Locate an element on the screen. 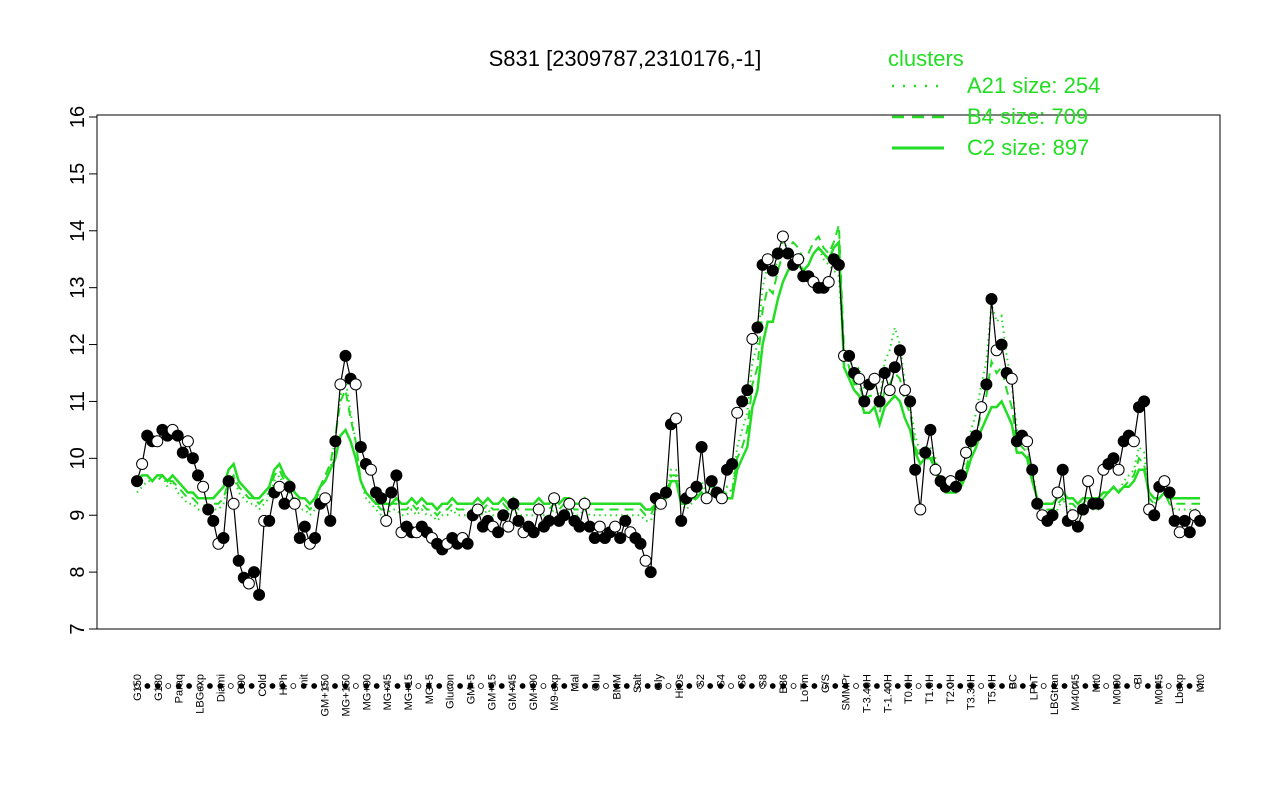 This screenshot has height=800, width=1280. x-tick-label: B36 is located at coordinates (784, 684).